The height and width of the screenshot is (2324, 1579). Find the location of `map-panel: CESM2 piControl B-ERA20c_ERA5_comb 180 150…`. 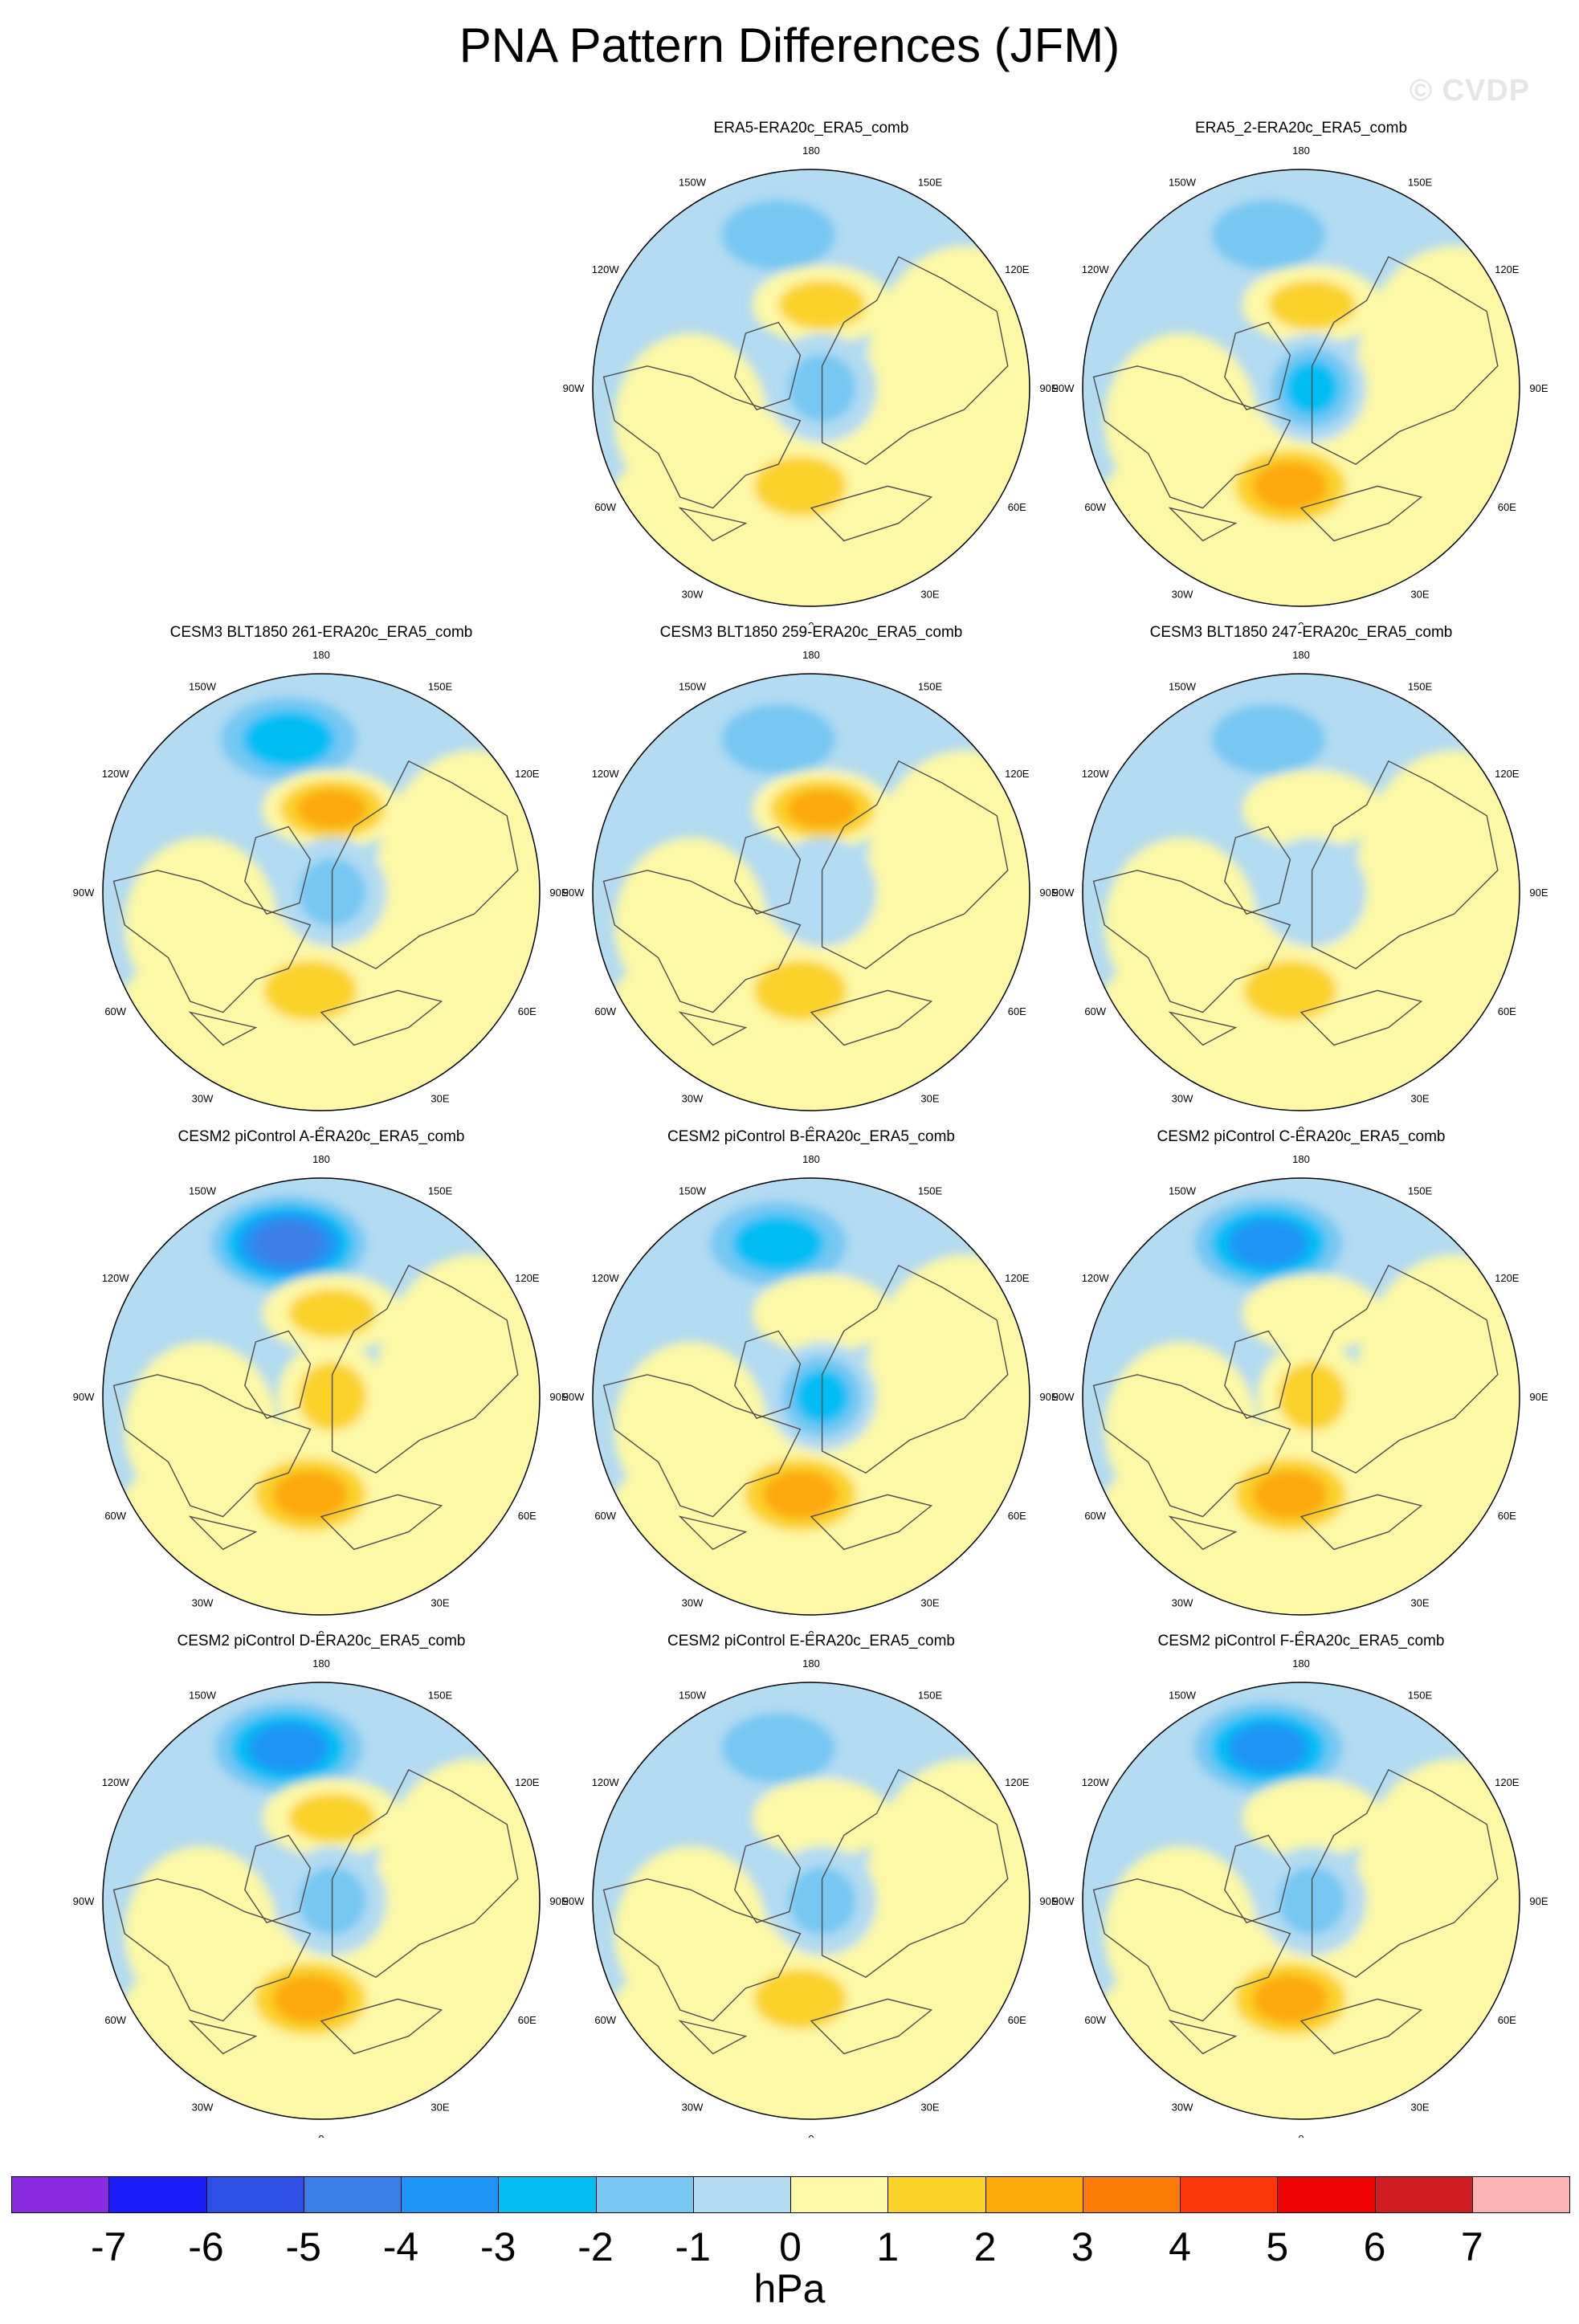

map-panel: CESM2 piControl B-ERA20c_ERA5_comb 180 150… is located at coordinates (811, 1380).